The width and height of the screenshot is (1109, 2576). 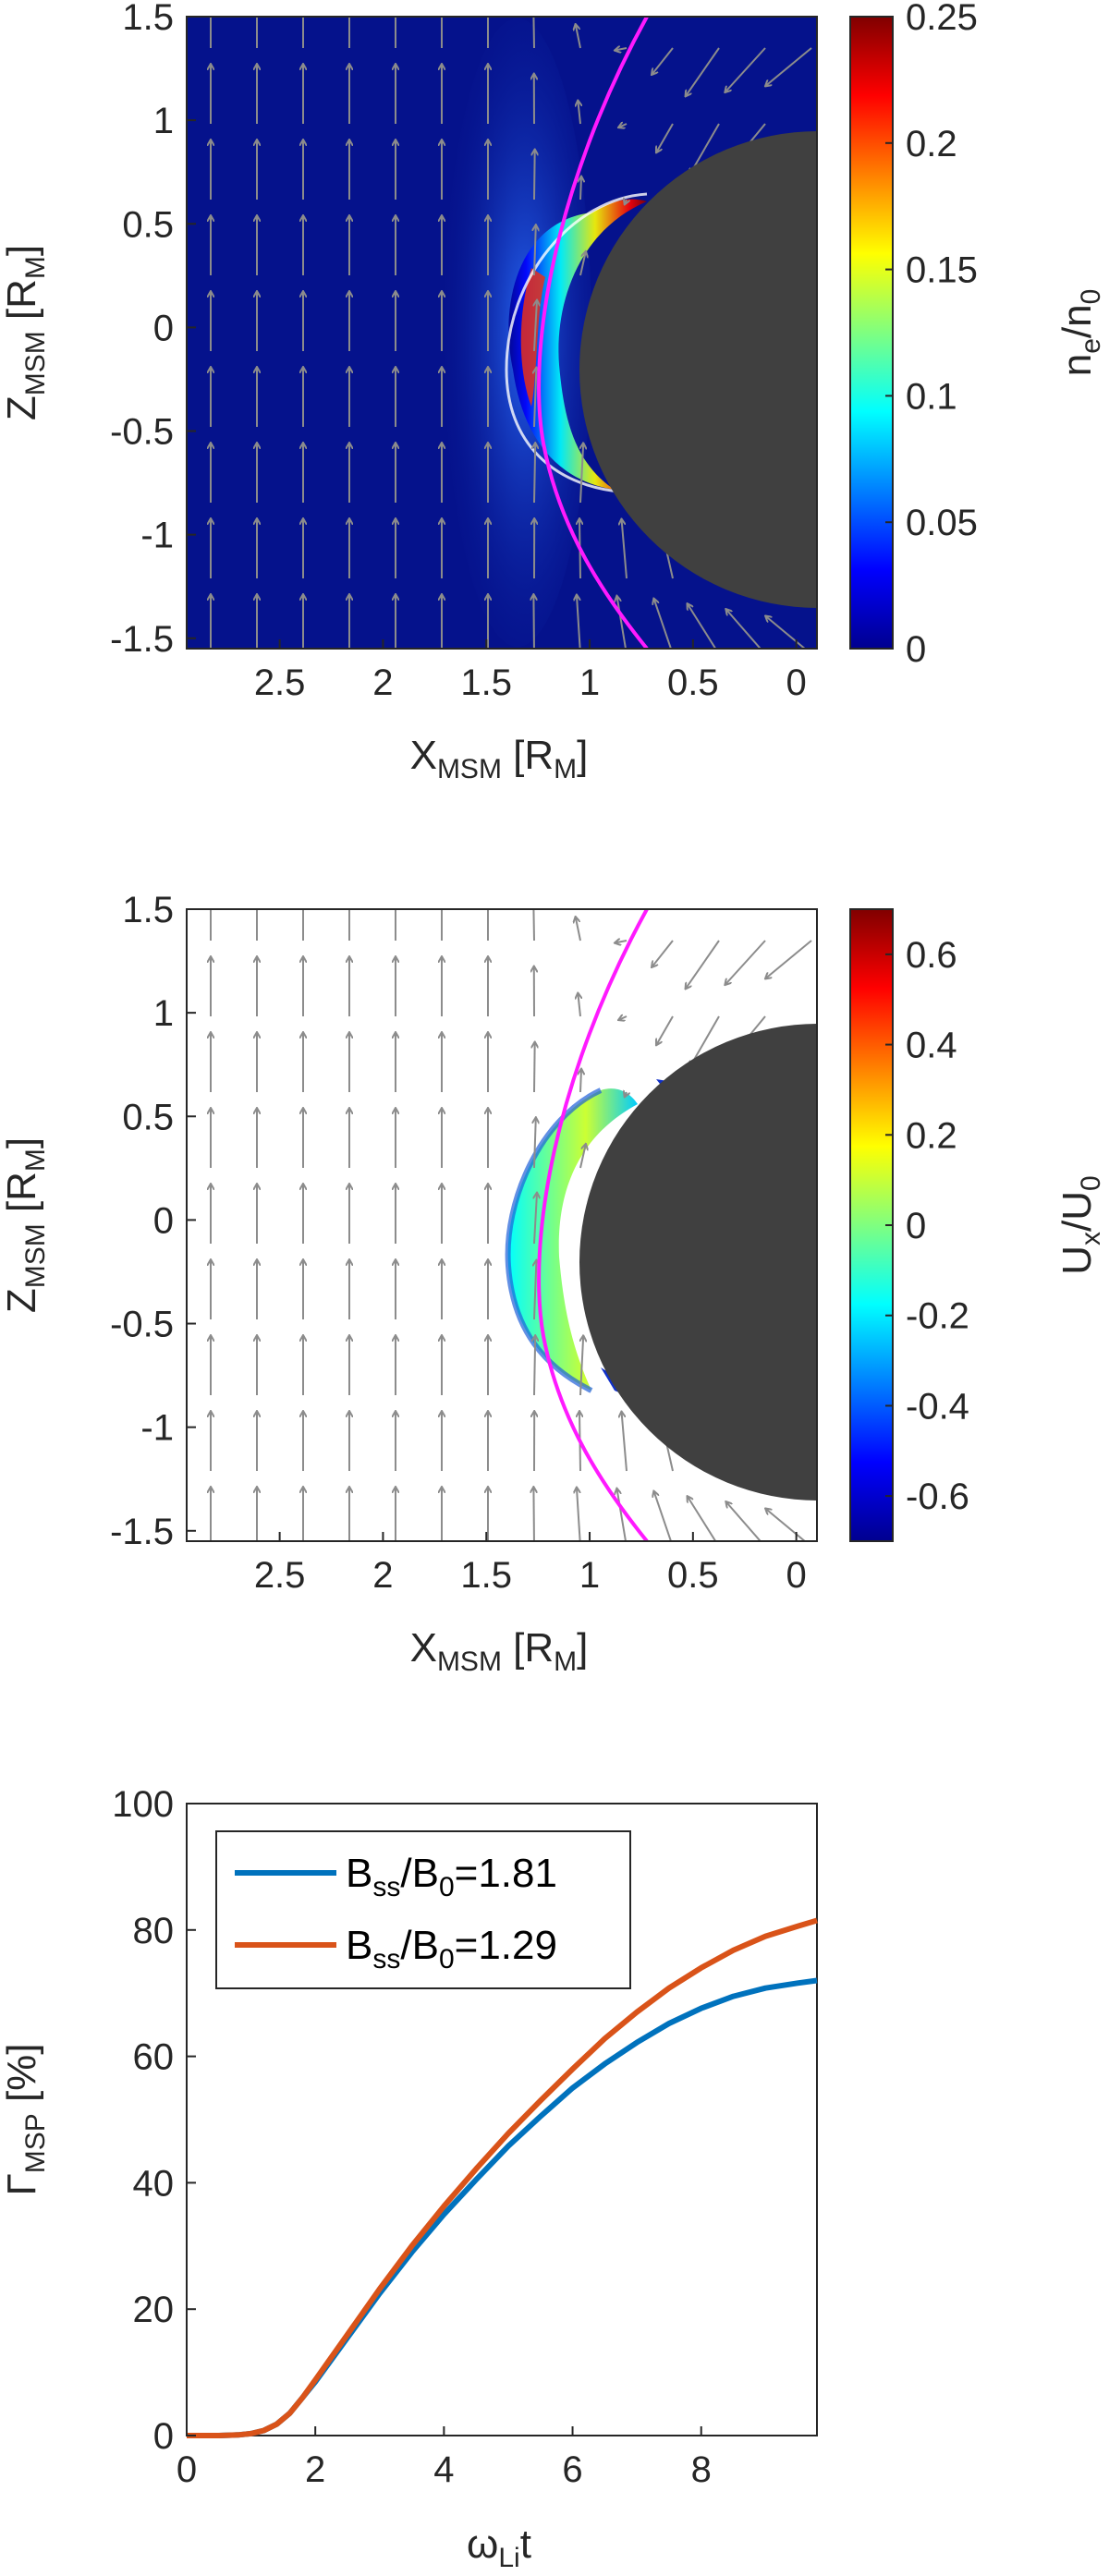 I want to click on x-tick-label: 6, so click(x=572, y=2469).